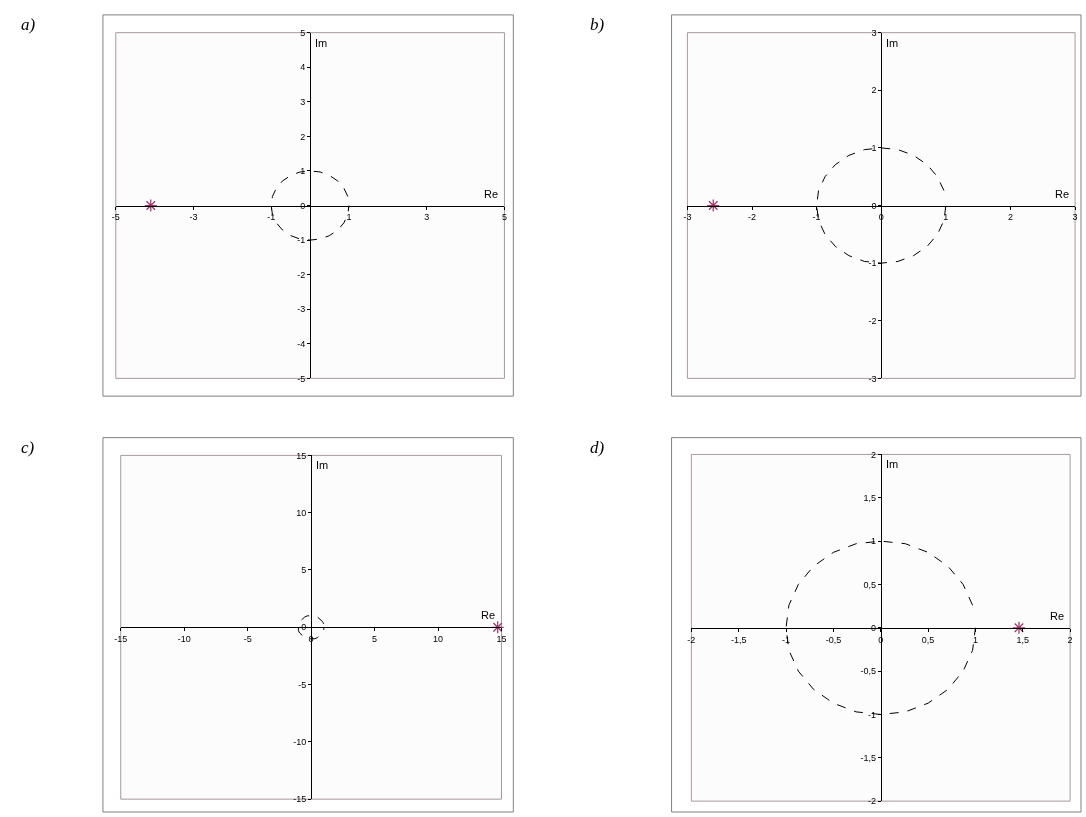 The image size is (1086, 817). What do you see at coordinates (501, 639) in the screenshot?
I see `x-tick-label: 15` at bounding box center [501, 639].